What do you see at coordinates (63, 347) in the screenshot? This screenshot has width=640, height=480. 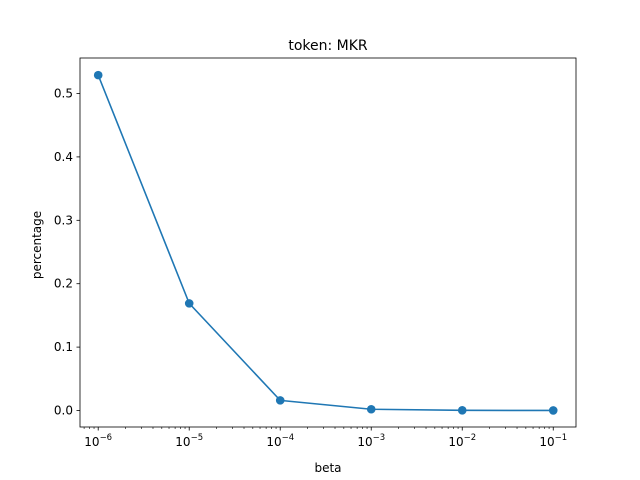 I see `y-tick-label: 0.1` at bounding box center [63, 347].